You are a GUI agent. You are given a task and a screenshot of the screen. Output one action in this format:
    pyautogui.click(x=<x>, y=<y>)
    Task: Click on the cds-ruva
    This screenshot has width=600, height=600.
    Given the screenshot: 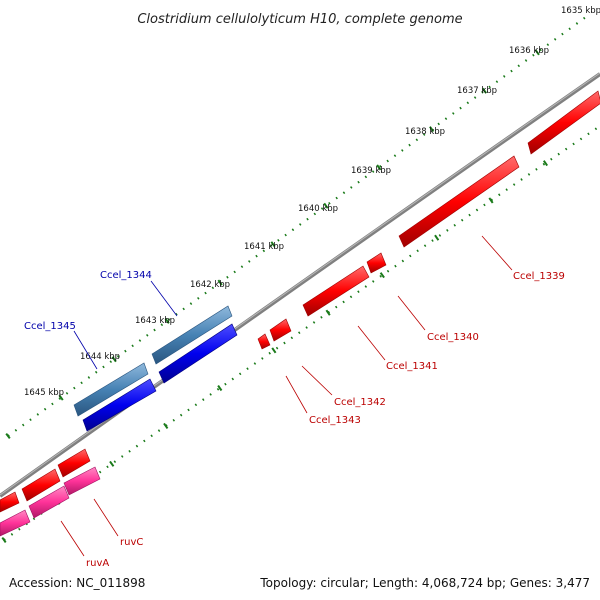 What is the action you would take?
    pyautogui.click(x=49, y=502)
    